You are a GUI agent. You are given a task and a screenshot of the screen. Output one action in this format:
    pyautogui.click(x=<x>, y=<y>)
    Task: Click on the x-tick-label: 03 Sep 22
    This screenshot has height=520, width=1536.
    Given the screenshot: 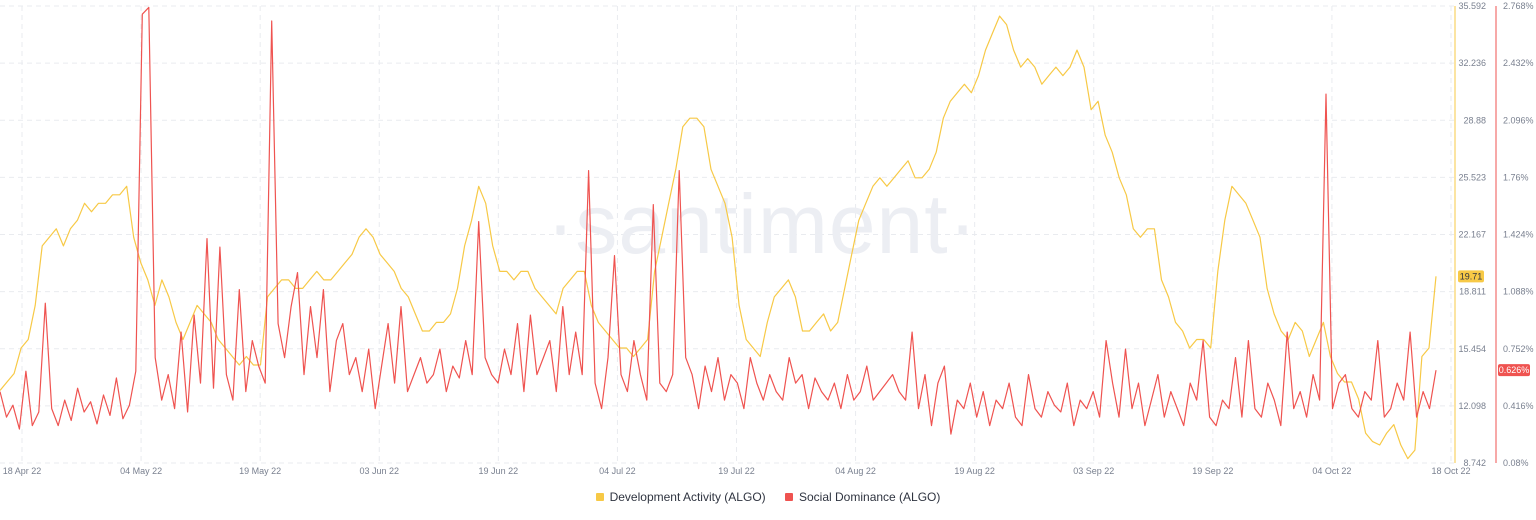 What is the action you would take?
    pyautogui.click(x=1093, y=471)
    